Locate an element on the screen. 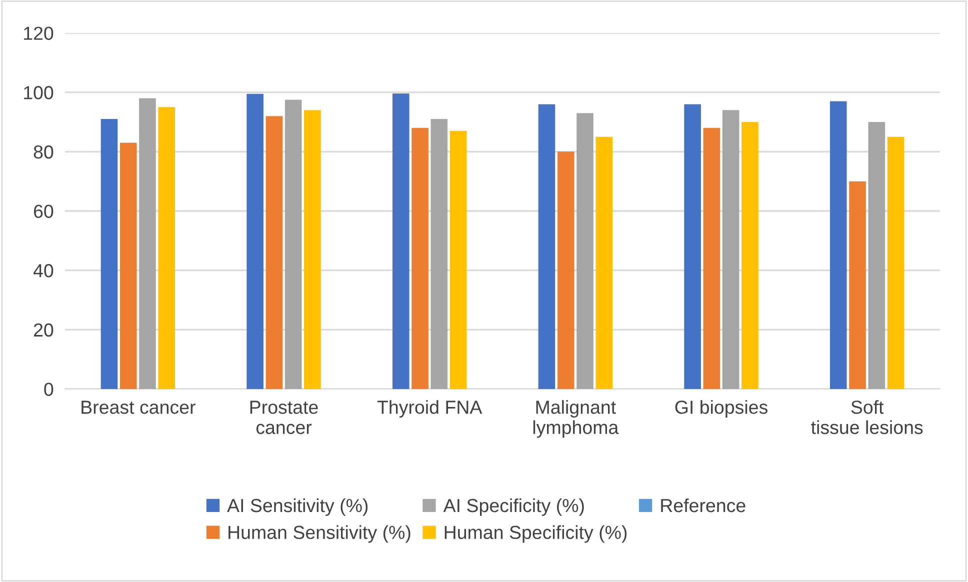  y-tick-label: 100 is located at coordinates (39, 93).